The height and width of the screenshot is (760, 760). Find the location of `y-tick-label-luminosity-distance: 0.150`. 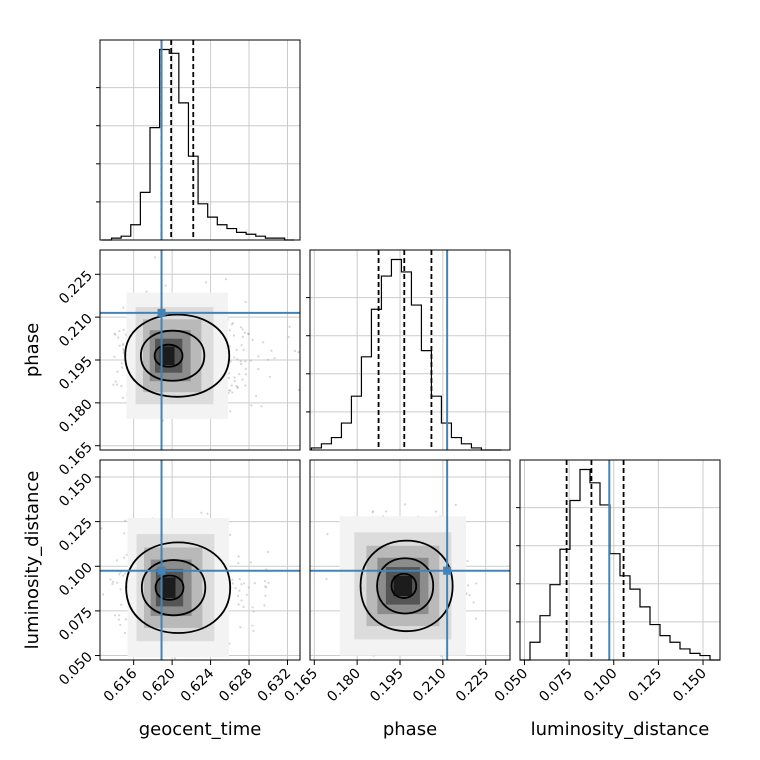

y-tick-label-luminosity-distance: 0.150 is located at coordinates (76, 490).